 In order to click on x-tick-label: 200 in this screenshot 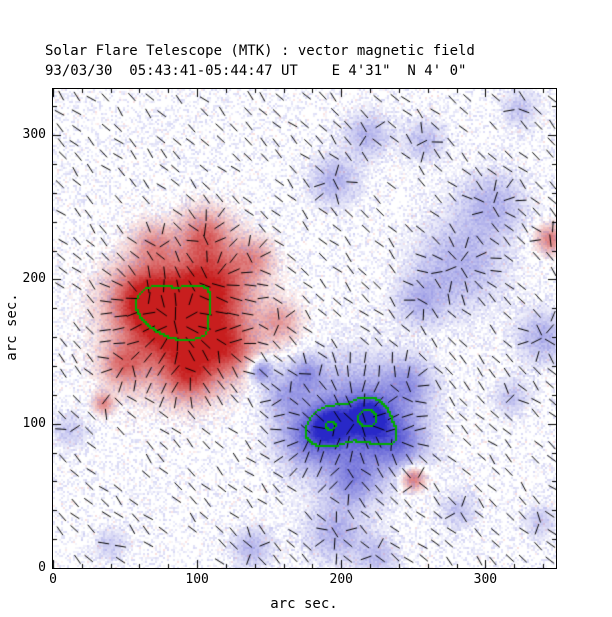, I will do `click(341, 579)`.